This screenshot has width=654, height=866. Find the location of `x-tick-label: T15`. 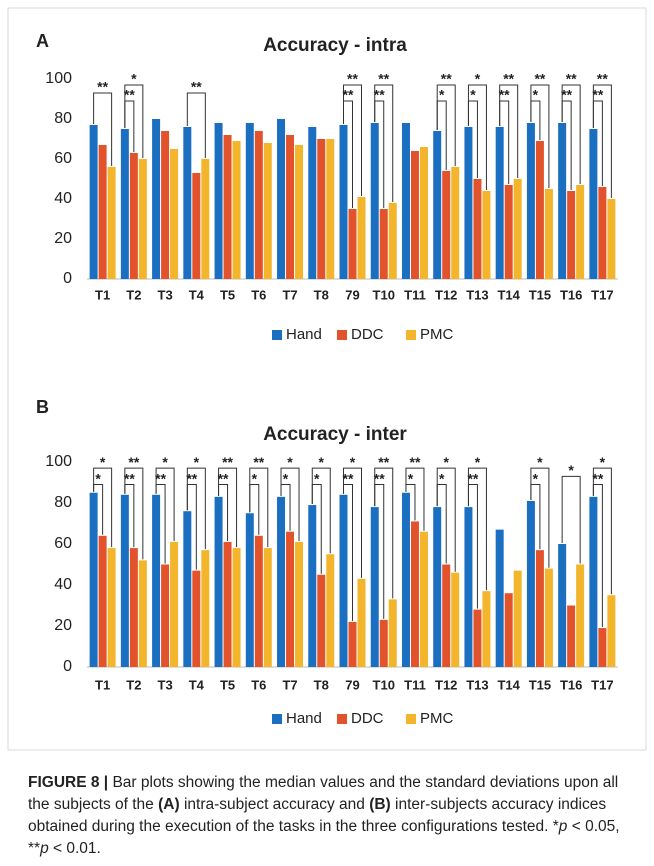

x-tick-label: T15 is located at coordinates (540, 684).